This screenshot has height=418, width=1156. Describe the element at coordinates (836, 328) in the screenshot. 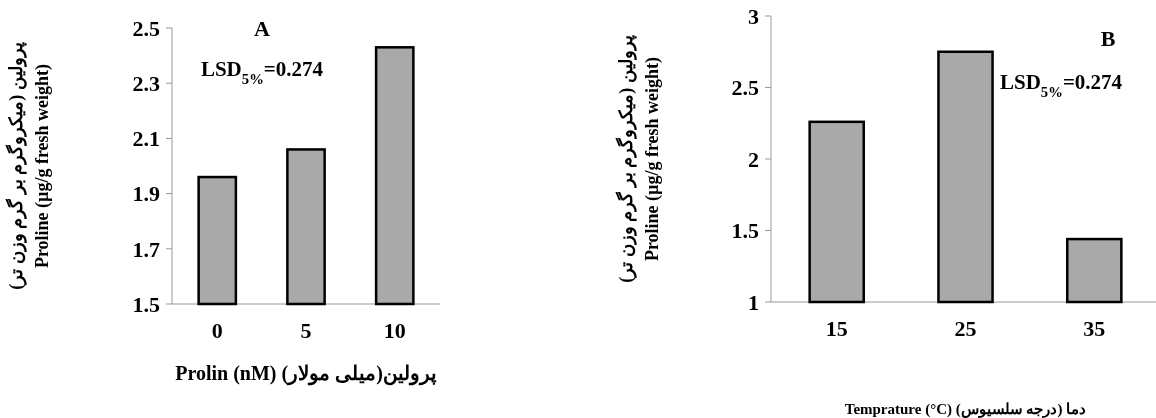

I see `x-tick-label: 15` at that location.